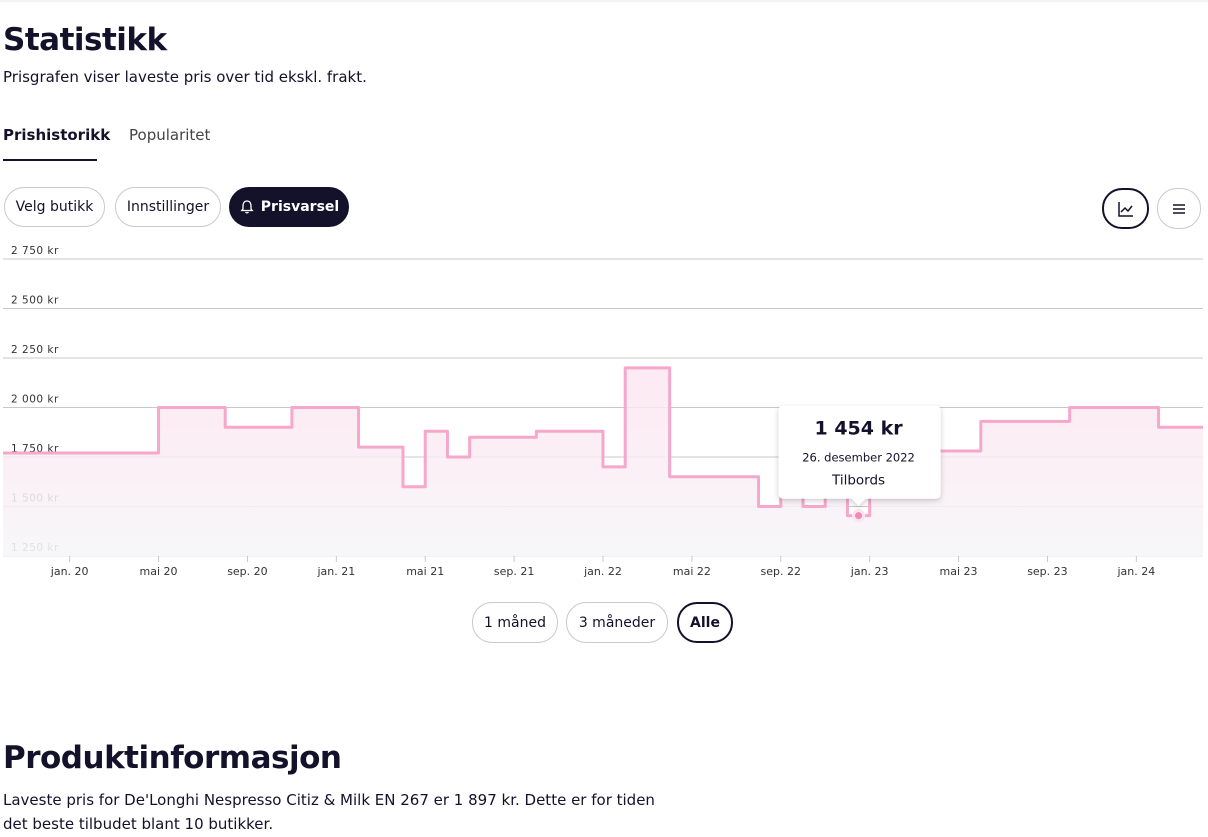 This screenshot has width=1208, height=837. I want to click on button-label: 3 måneder, so click(617, 622).